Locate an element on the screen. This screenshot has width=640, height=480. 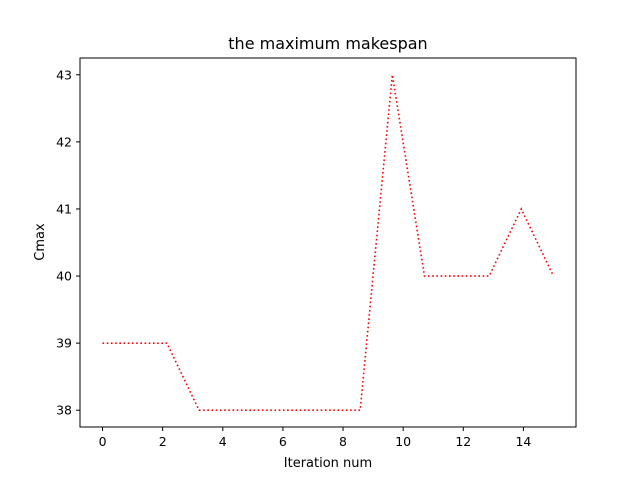
x-tick-label: 12 is located at coordinates (463, 441).